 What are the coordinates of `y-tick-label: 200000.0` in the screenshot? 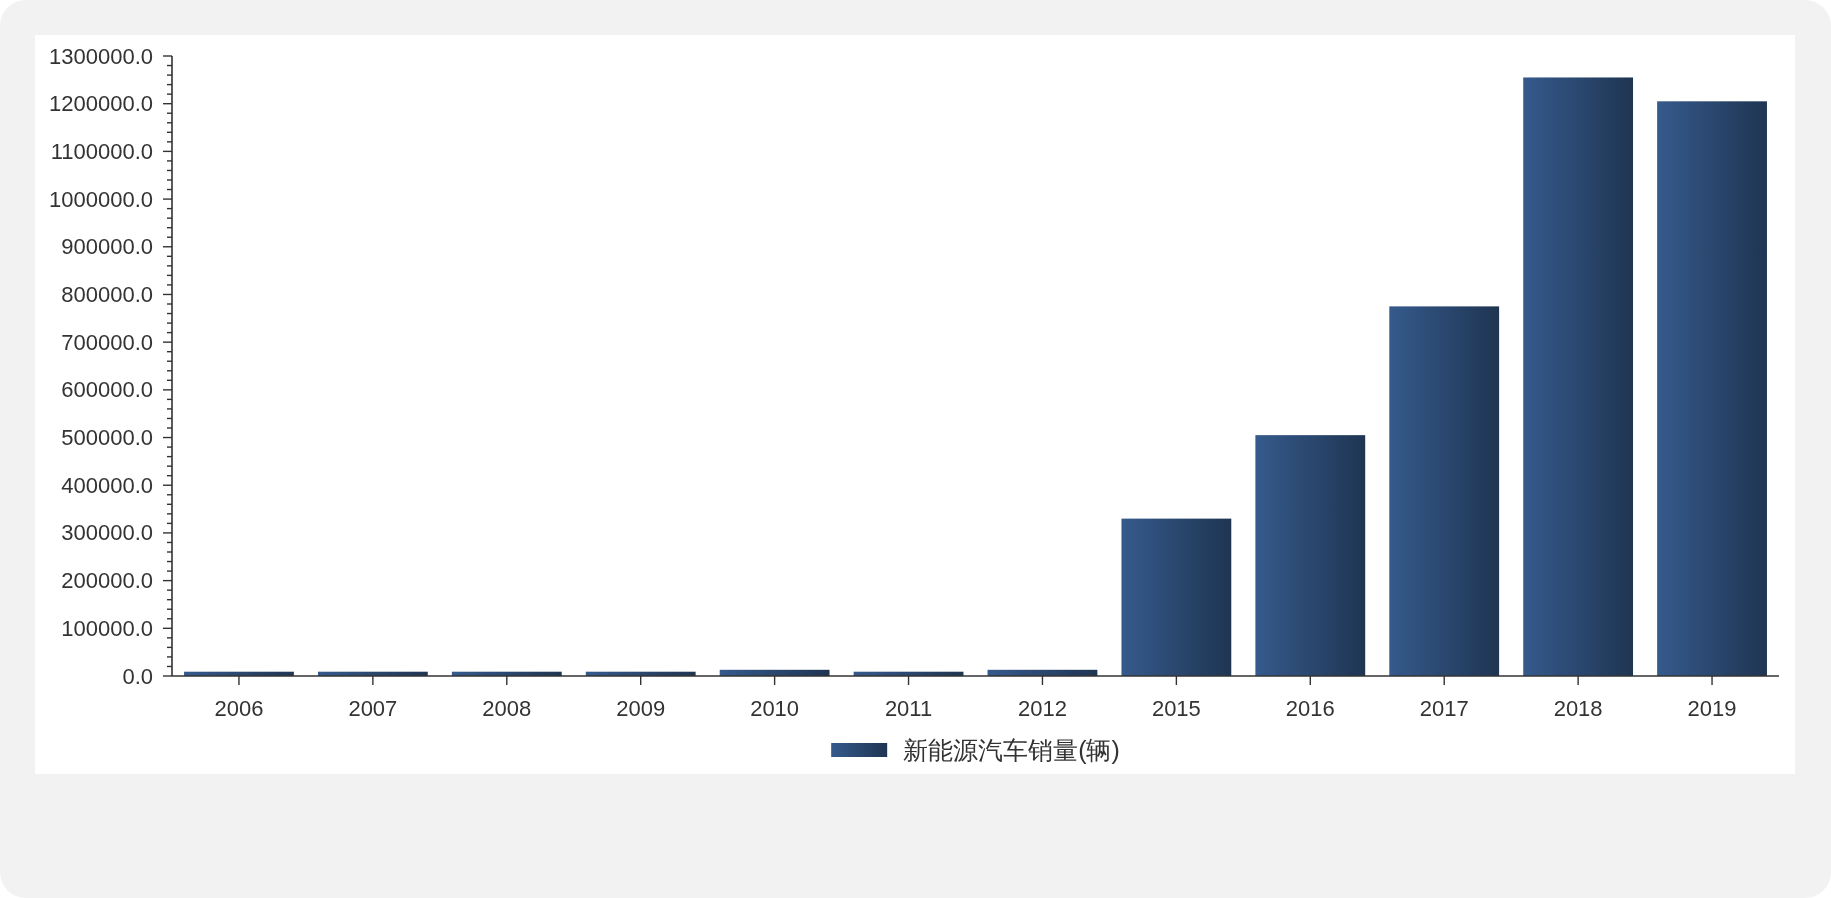 It's located at (107, 581).